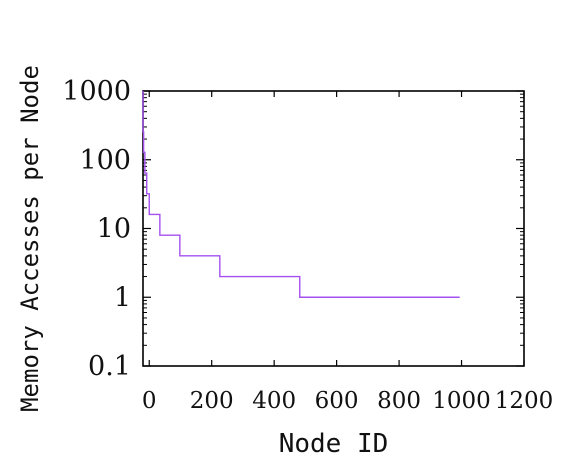 The width and height of the screenshot is (569, 467). What do you see at coordinates (122, 297) in the screenshot?
I see `y-tick-label: 1` at bounding box center [122, 297].